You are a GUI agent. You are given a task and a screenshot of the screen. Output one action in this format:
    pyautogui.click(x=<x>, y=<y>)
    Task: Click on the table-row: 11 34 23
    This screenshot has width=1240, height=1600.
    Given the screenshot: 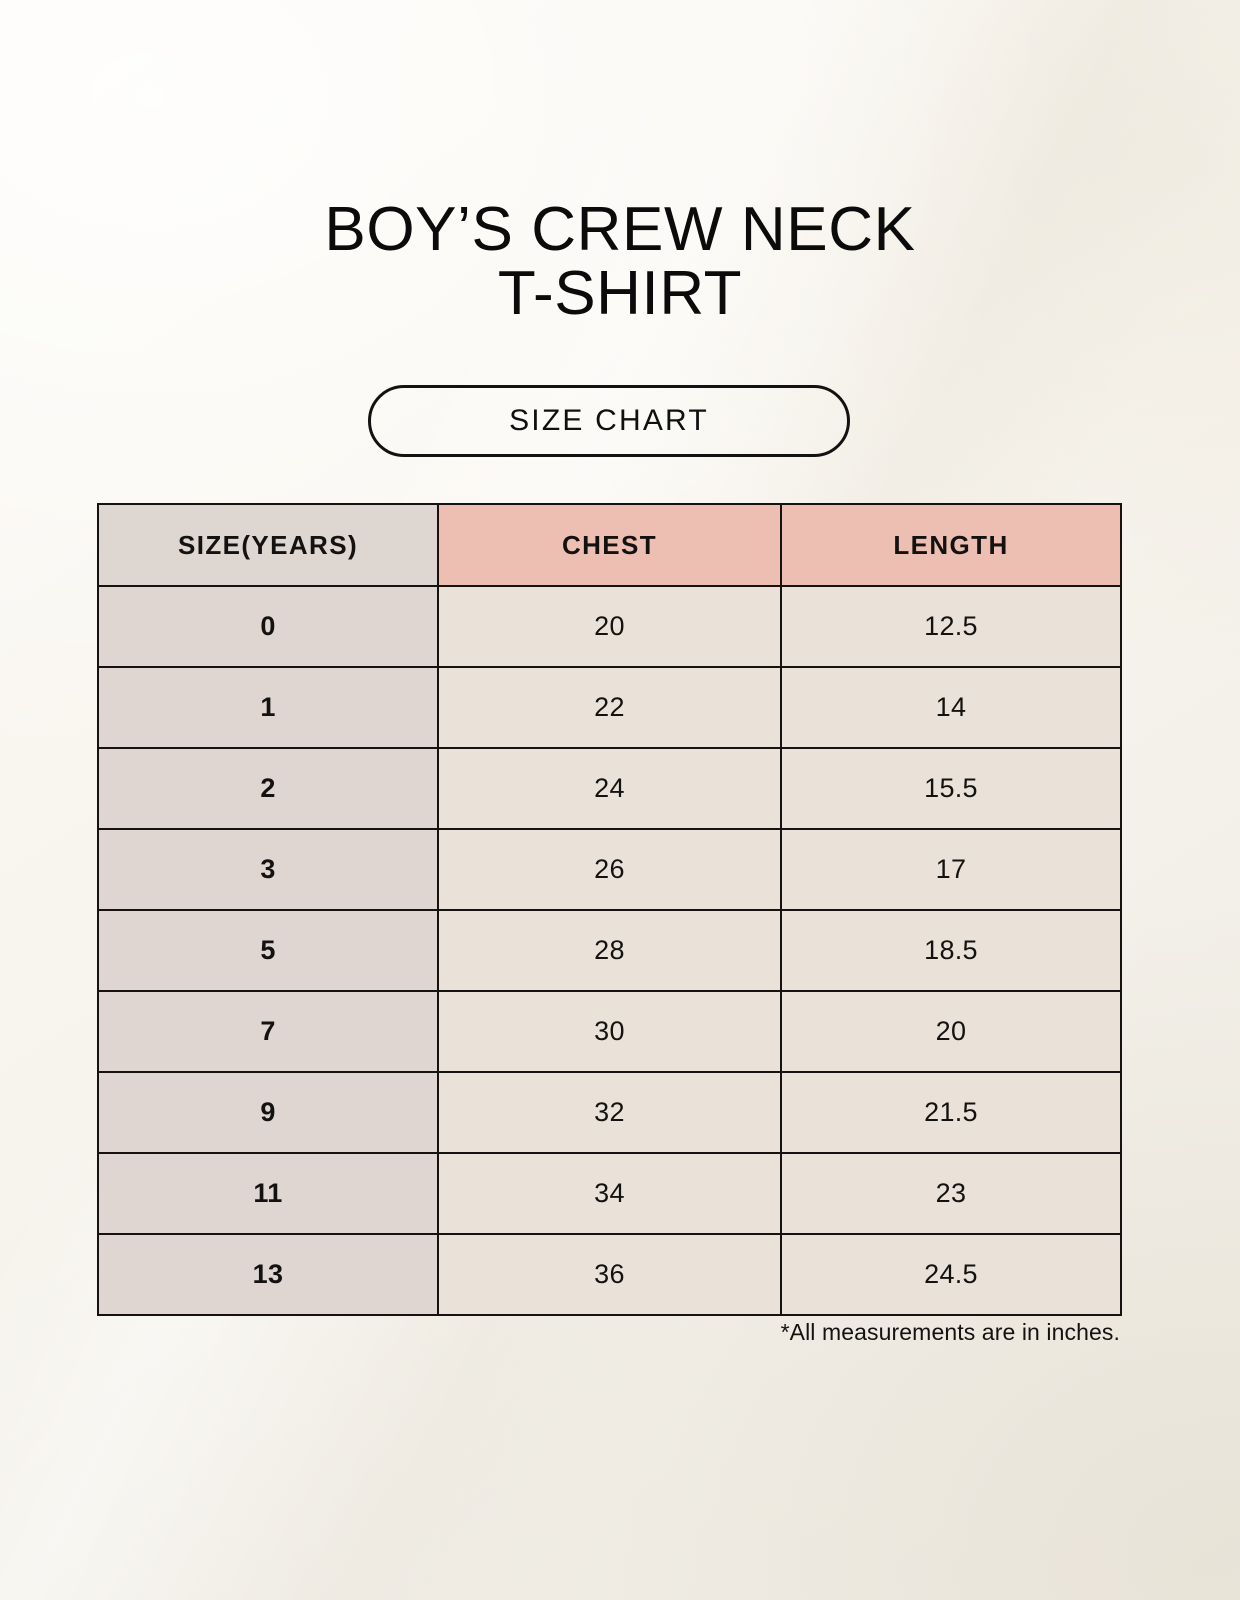 What is the action you would take?
    pyautogui.click(x=609, y=1193)
    